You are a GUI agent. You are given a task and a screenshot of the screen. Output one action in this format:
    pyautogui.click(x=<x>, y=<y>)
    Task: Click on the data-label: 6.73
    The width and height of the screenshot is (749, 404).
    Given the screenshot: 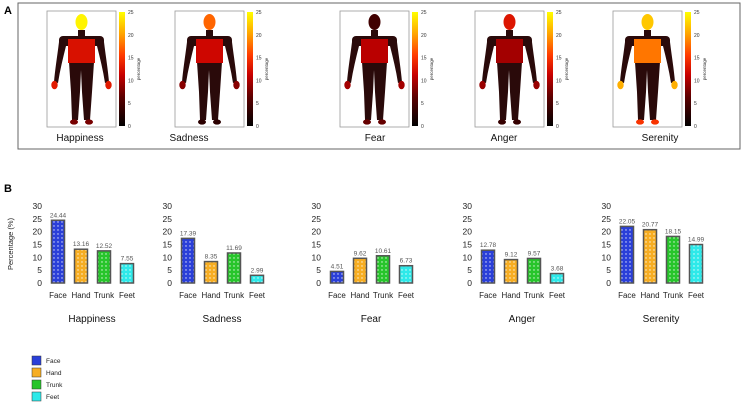 What is the action you would take?
    pyautogui.click(x=406, y=261)
    